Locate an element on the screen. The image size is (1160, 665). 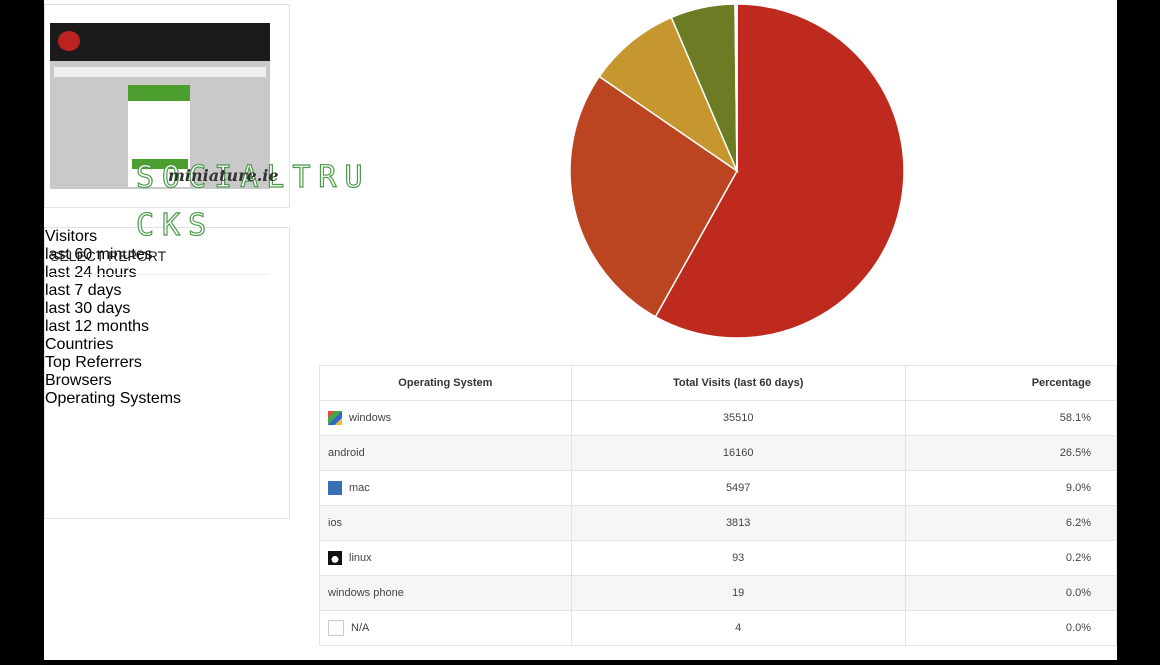
percentage-cell: 26.5% is located at coordinates (1011, 453).